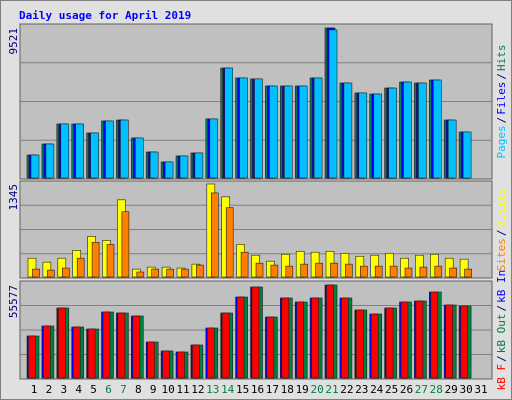 This screenshot has height=400, width=512. I want to click on x-tick-label: 30, so click(465, 389).